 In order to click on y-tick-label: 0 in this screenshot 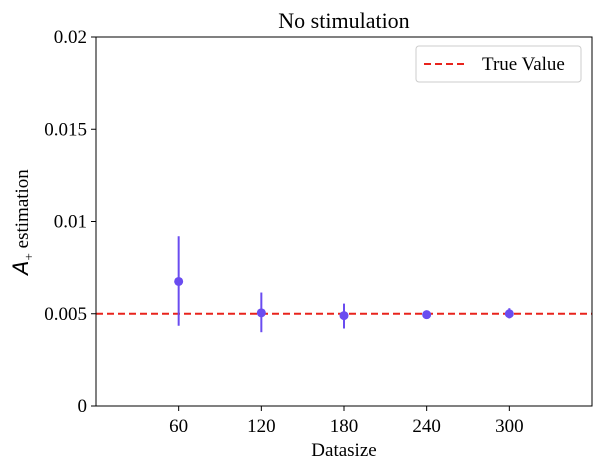, I will do `click(83, 406)`.